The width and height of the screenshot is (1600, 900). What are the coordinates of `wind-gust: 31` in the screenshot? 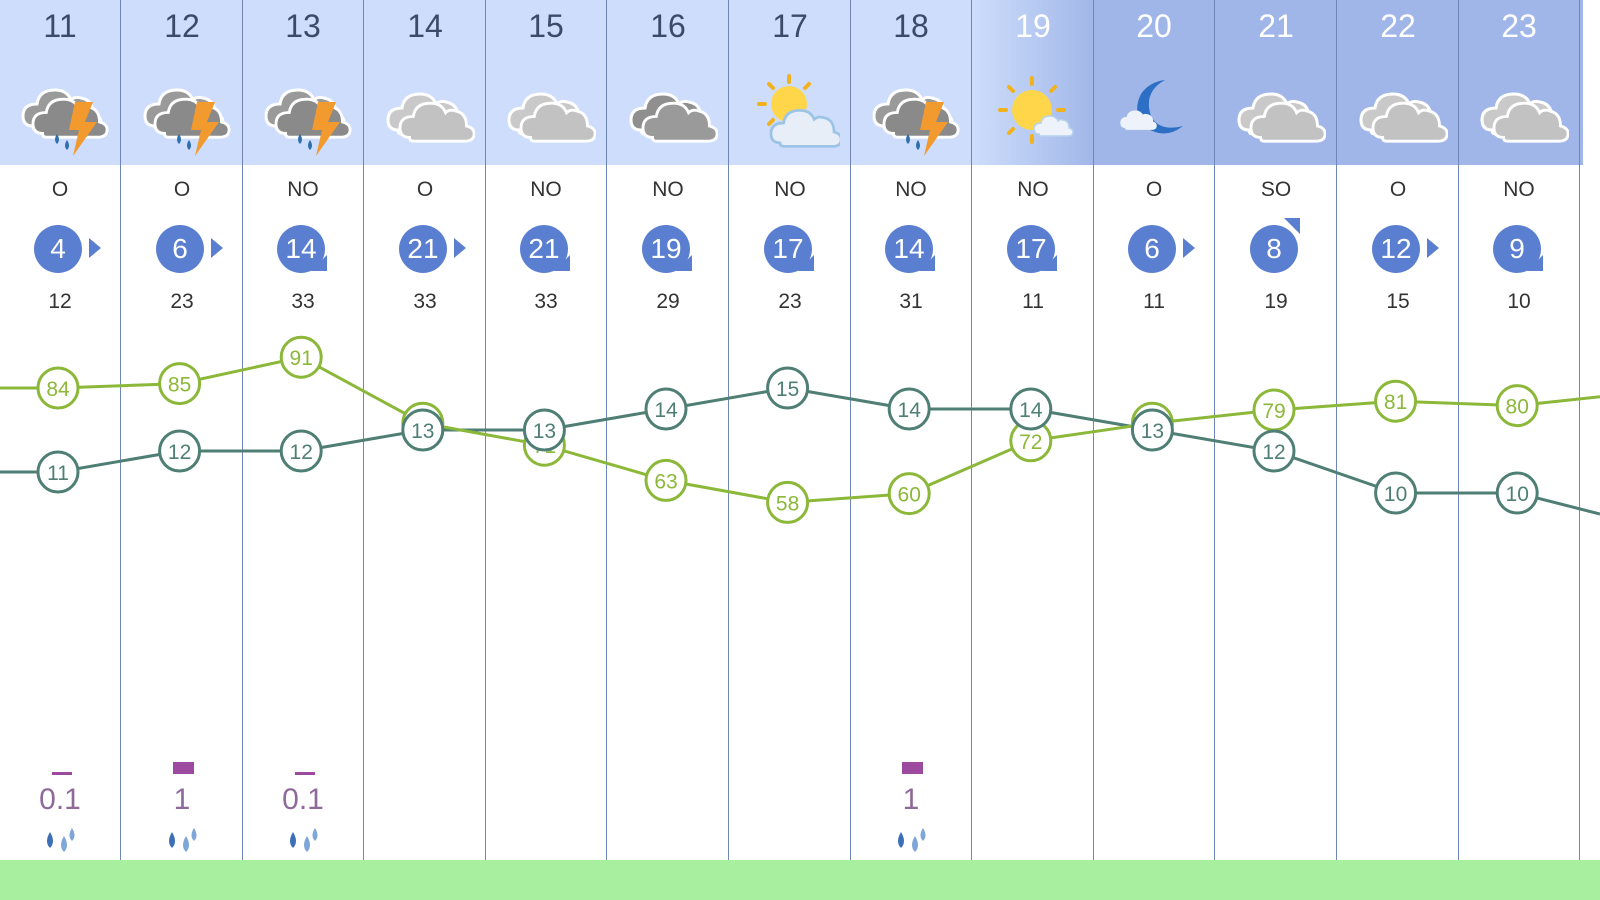 It's located at (911, 301).